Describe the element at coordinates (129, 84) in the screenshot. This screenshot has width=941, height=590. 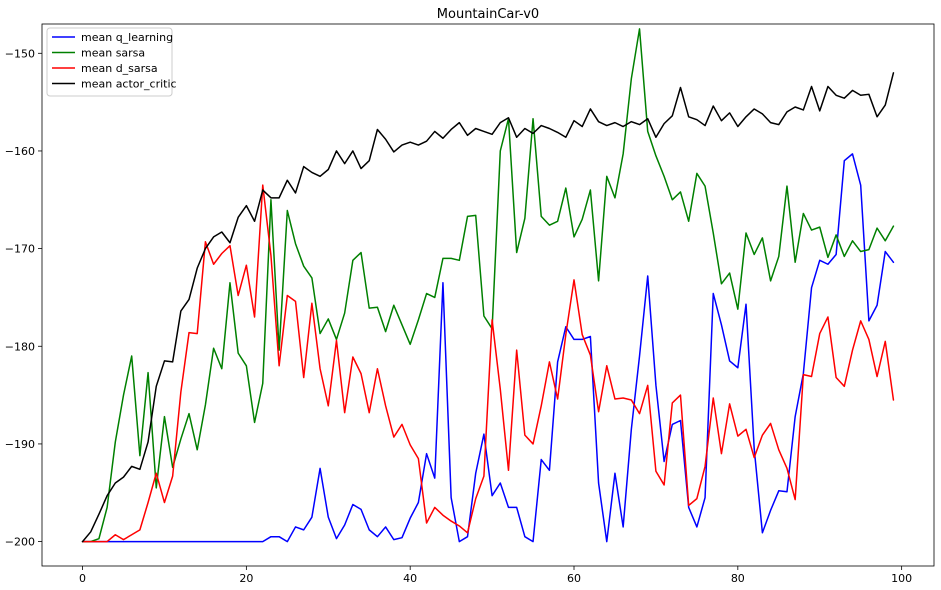
I see `legend-label: mean actor_critic` at that location.